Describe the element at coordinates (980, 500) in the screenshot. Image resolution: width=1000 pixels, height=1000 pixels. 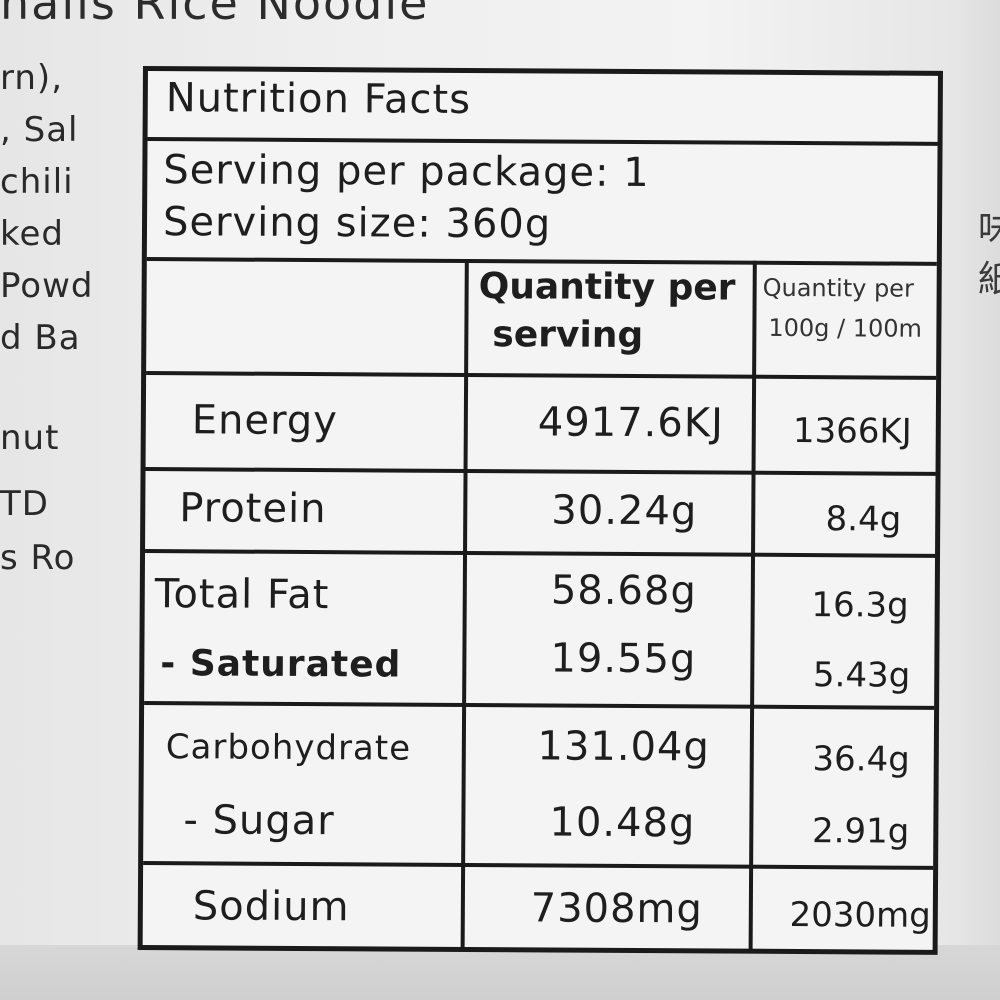
I see `right-edge-strip` at that location.